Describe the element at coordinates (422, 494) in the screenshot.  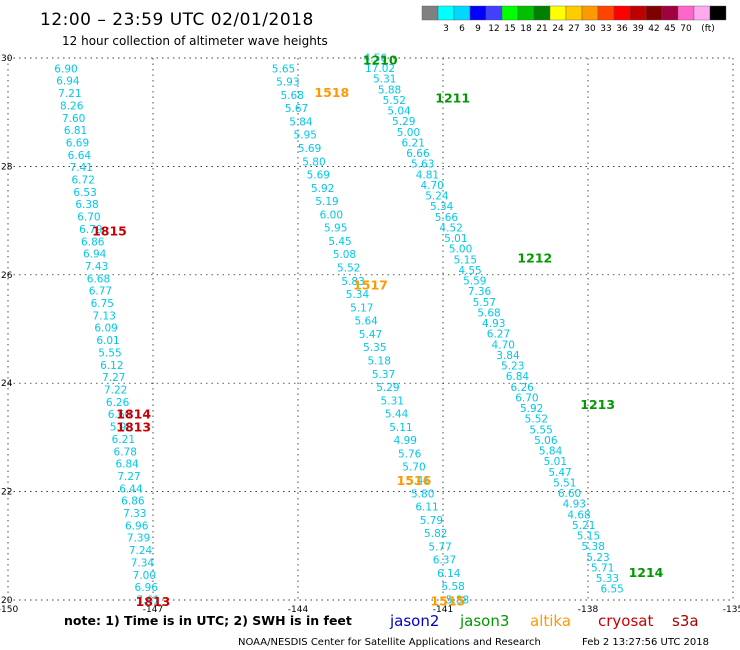
I see `swh-value: 5.80` at that location.